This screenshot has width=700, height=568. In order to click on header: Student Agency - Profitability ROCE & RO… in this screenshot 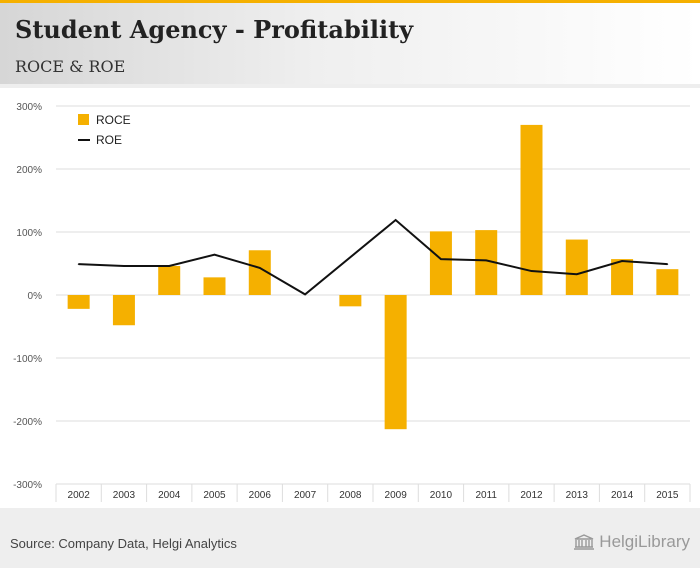, I will do `click(350, 42)`.